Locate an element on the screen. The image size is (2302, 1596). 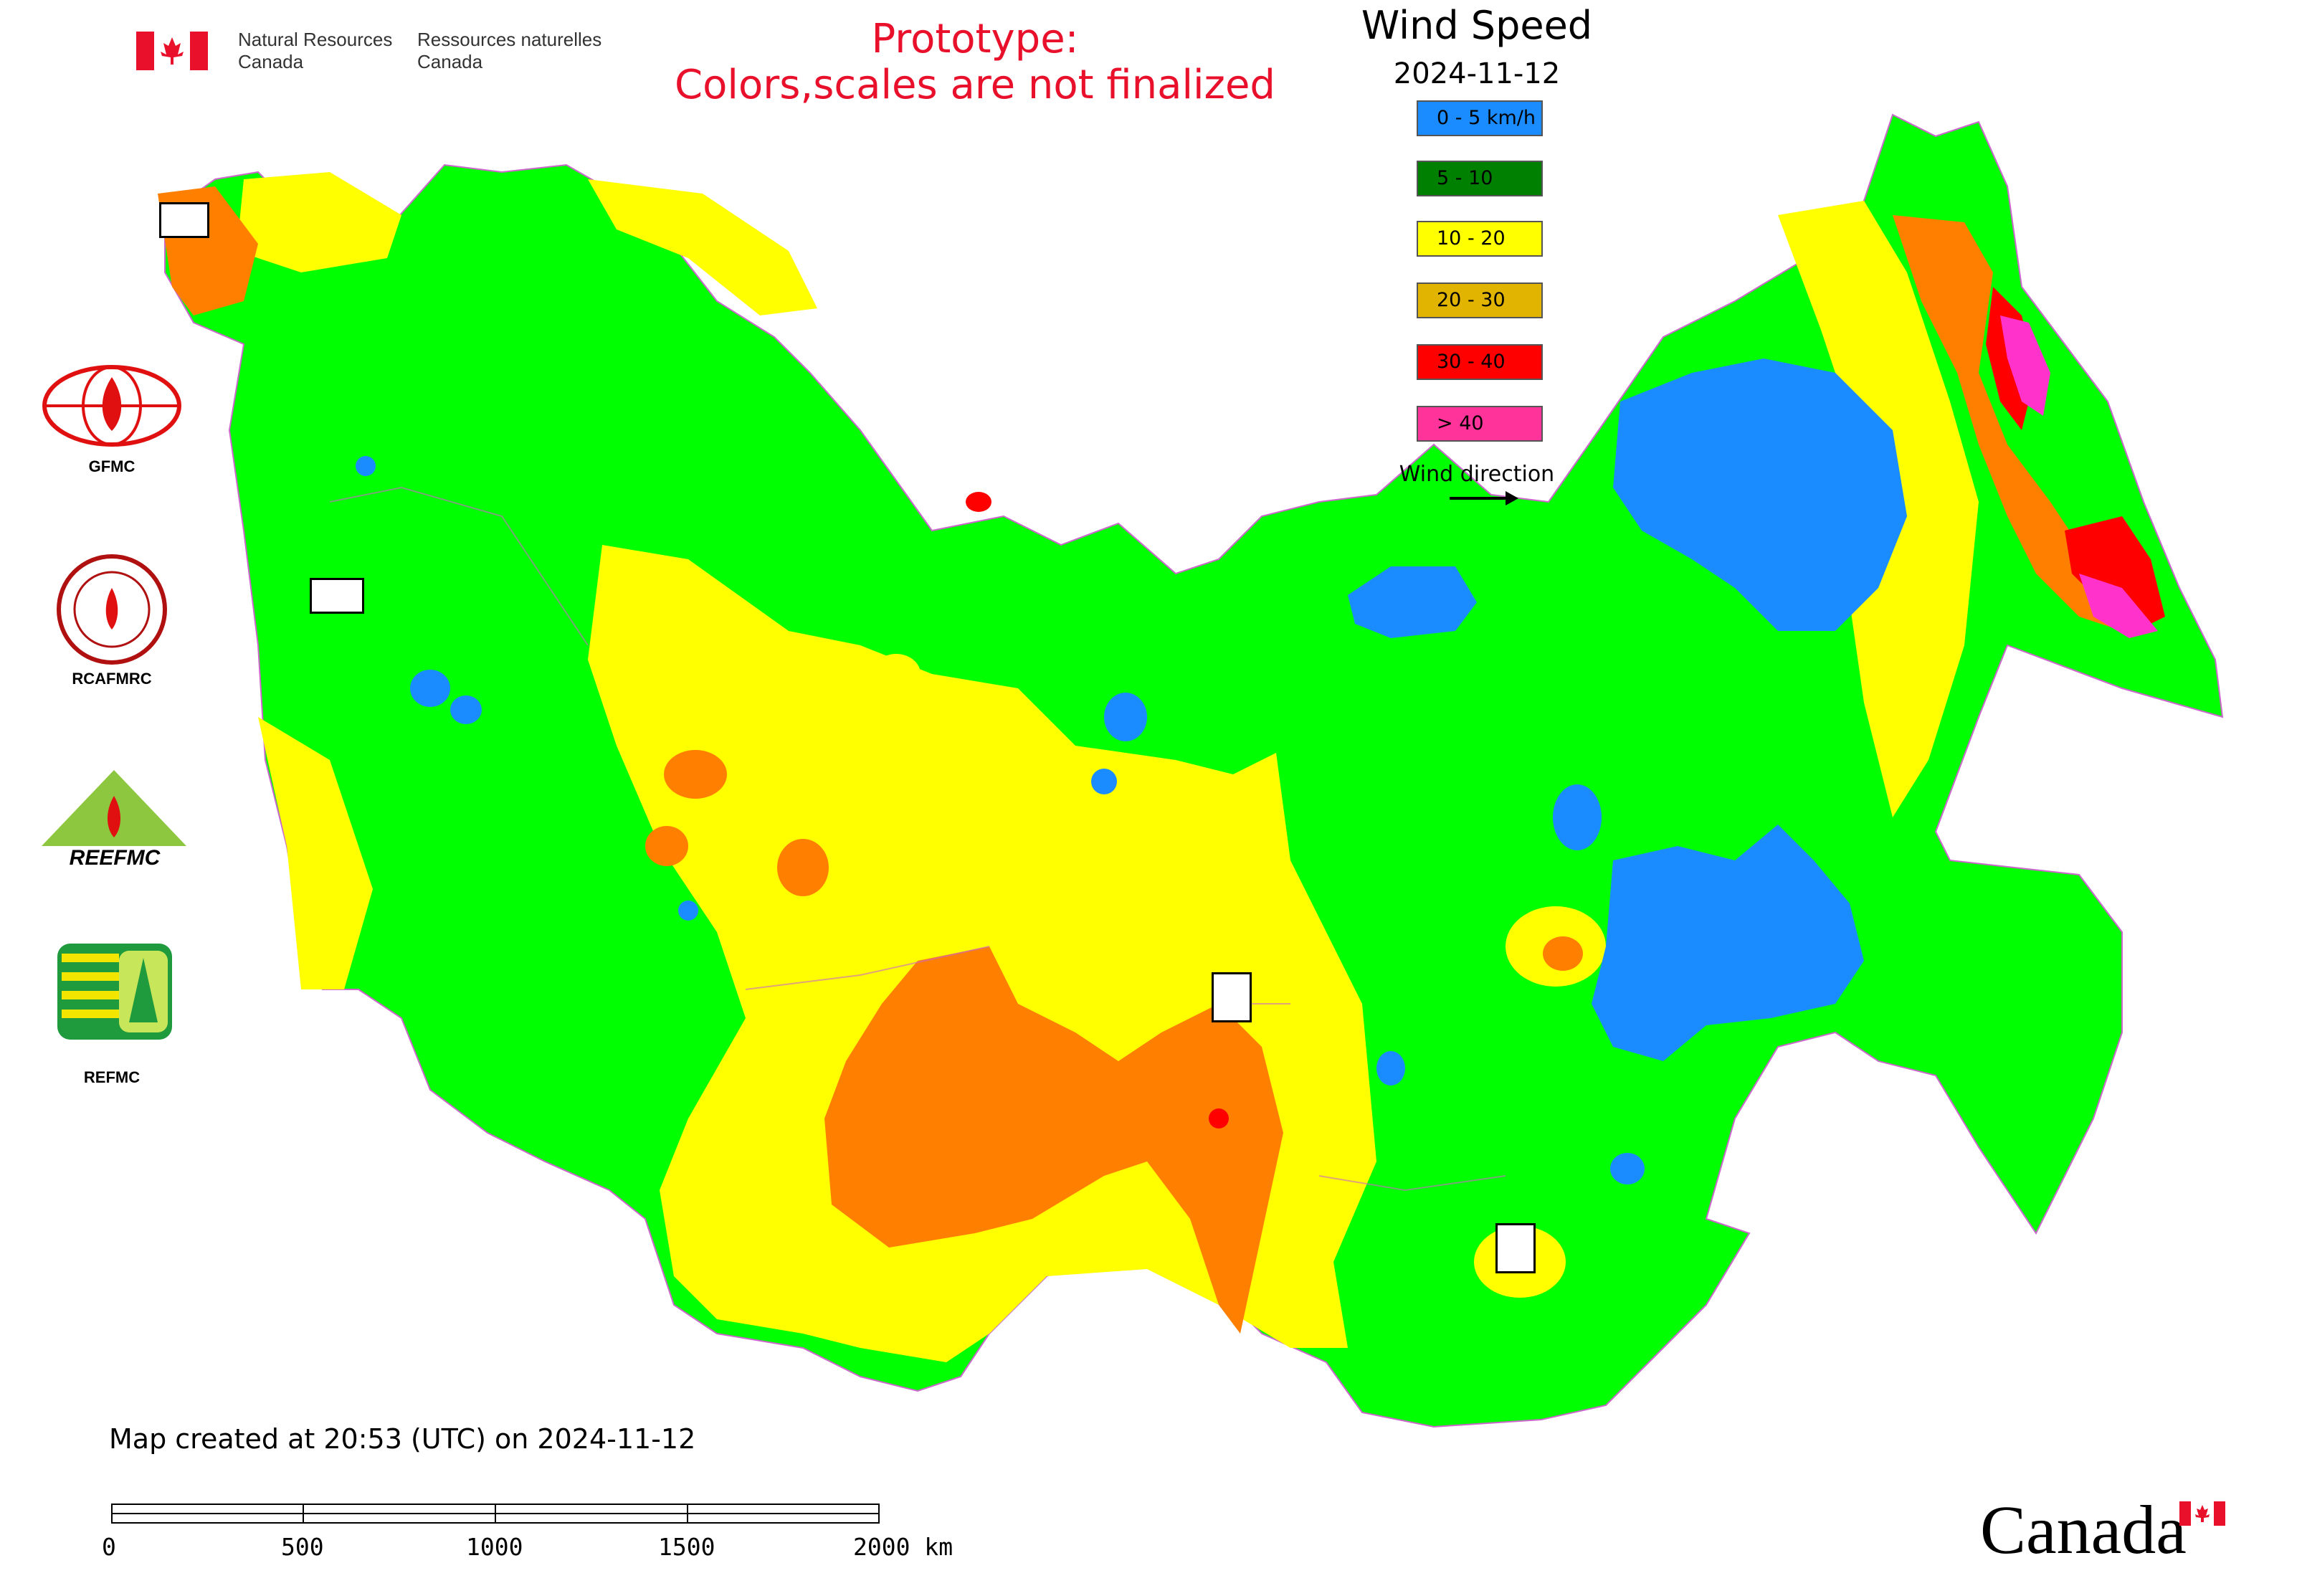
rcafmrc-logo-icon is located at coordinates (112, 609).